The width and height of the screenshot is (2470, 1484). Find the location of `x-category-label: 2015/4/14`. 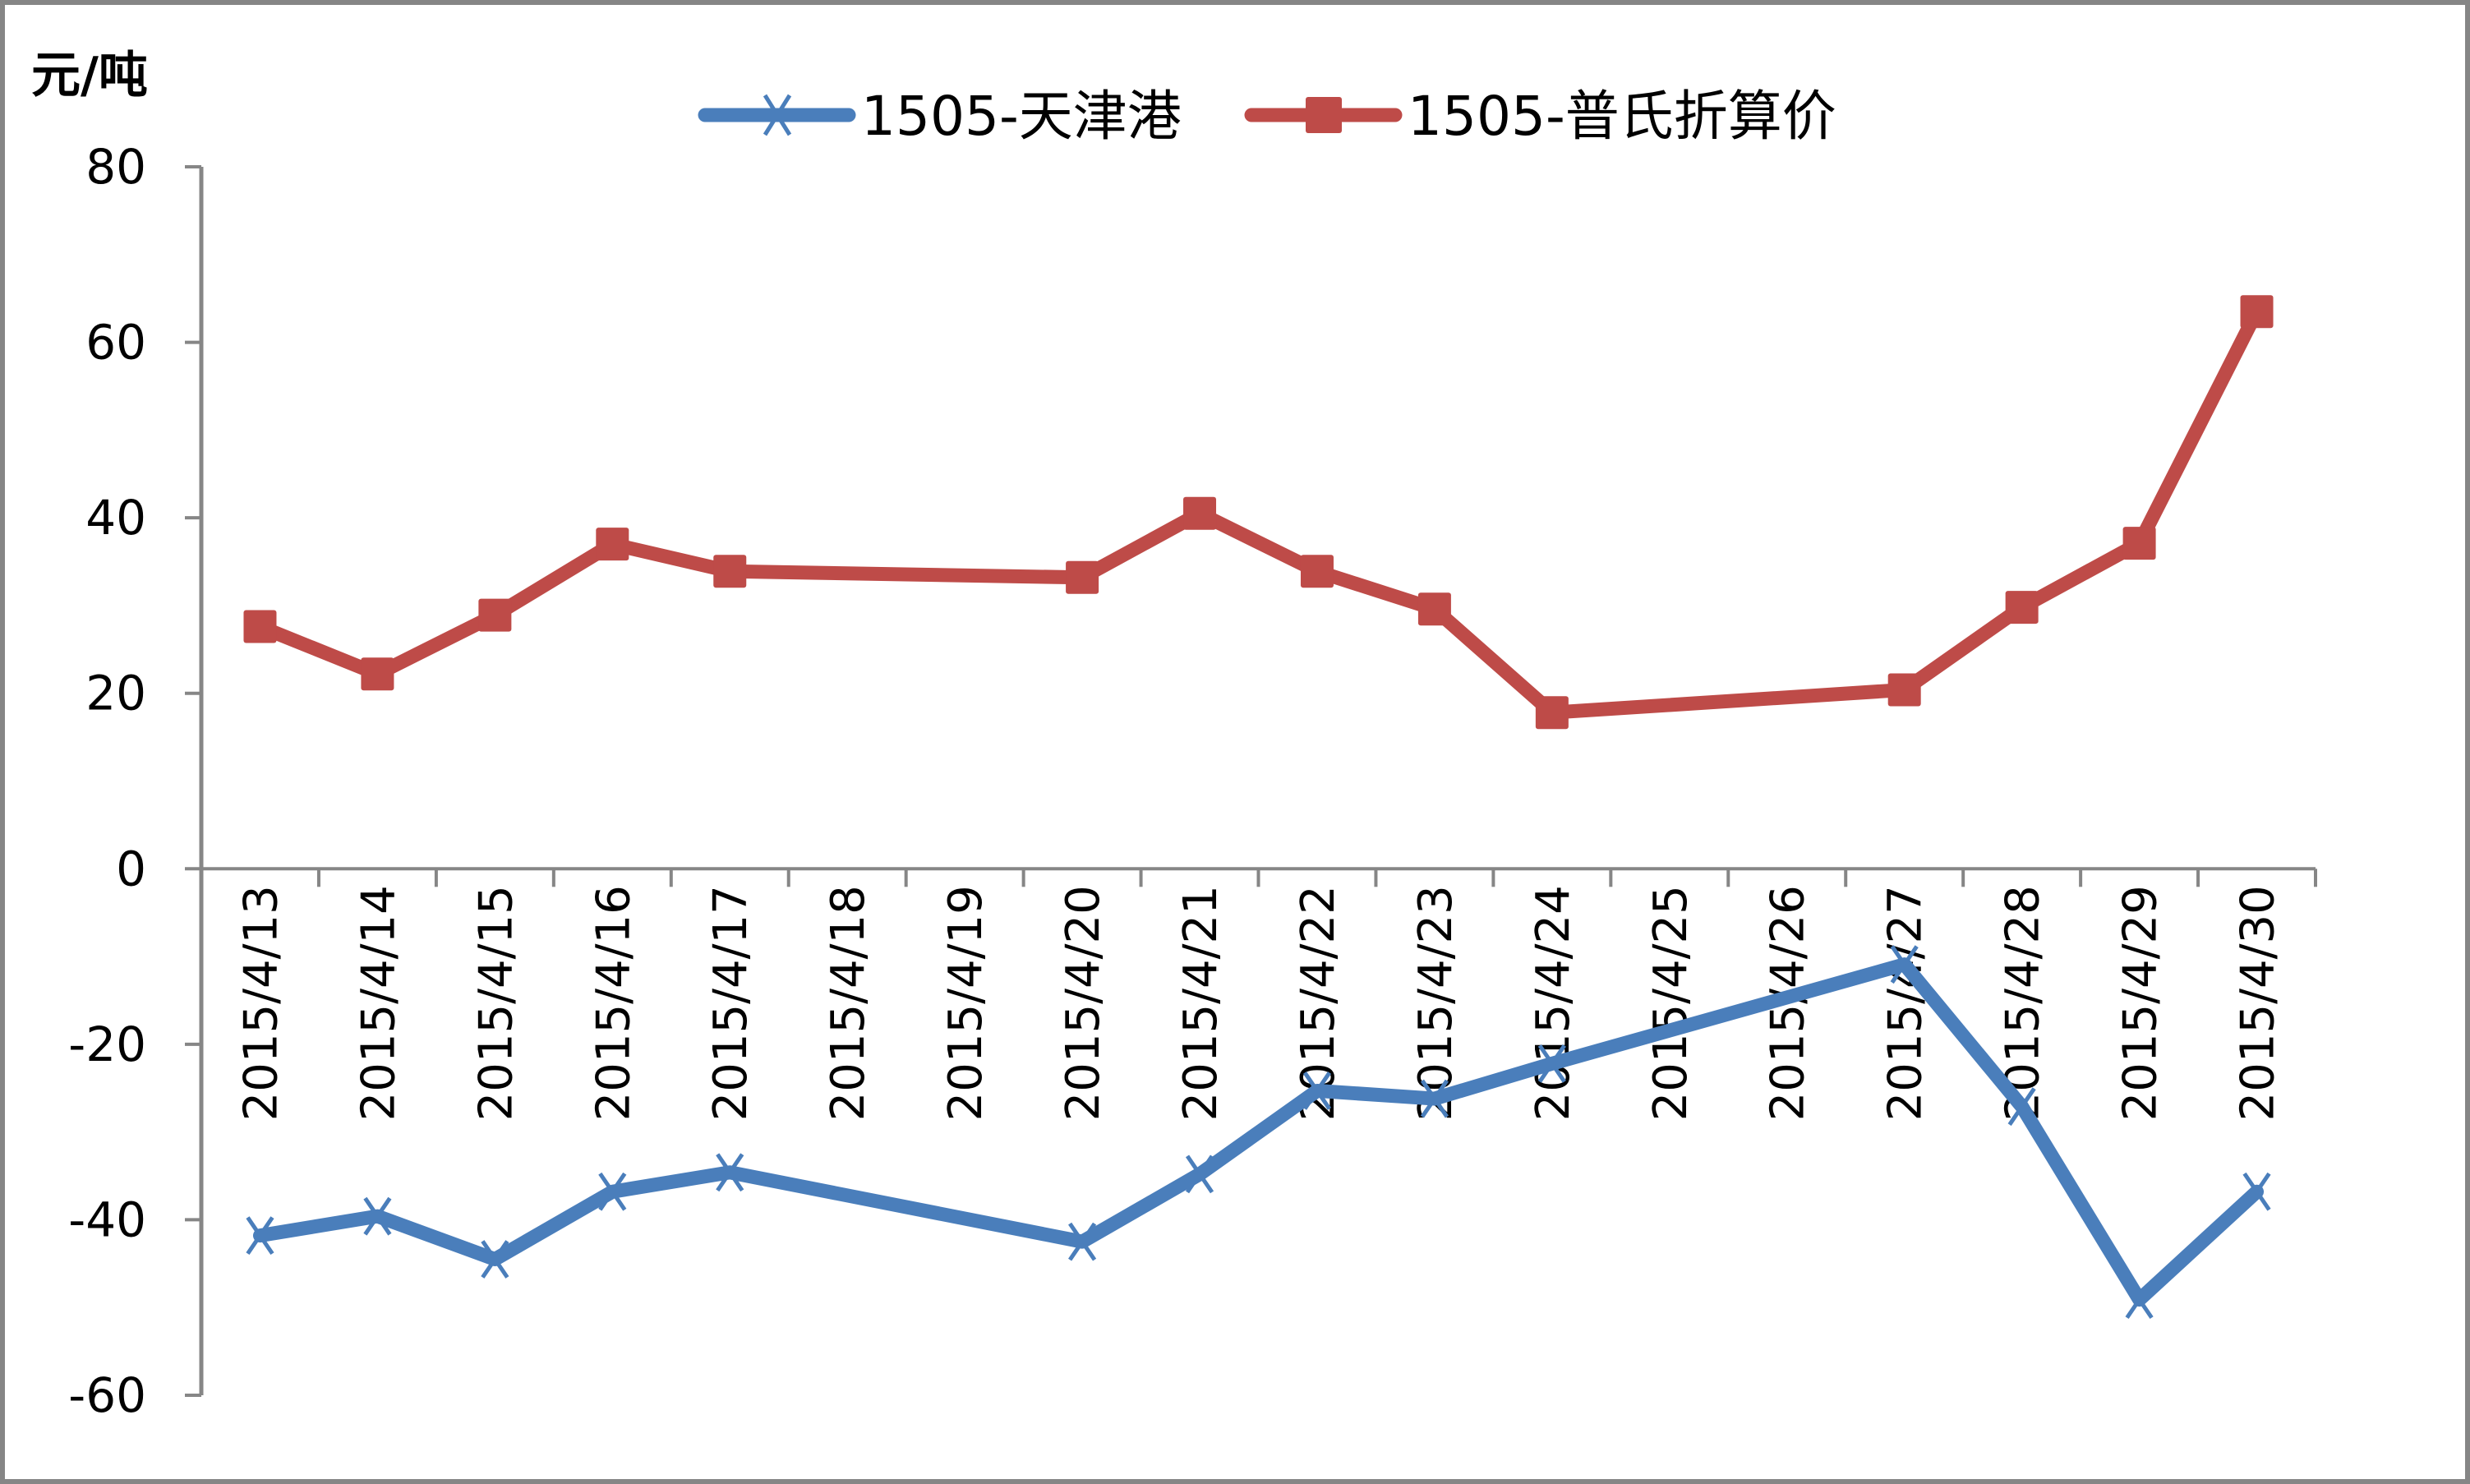

x-category-label: 2015/4/14 is located at coordinates (378, 1003).